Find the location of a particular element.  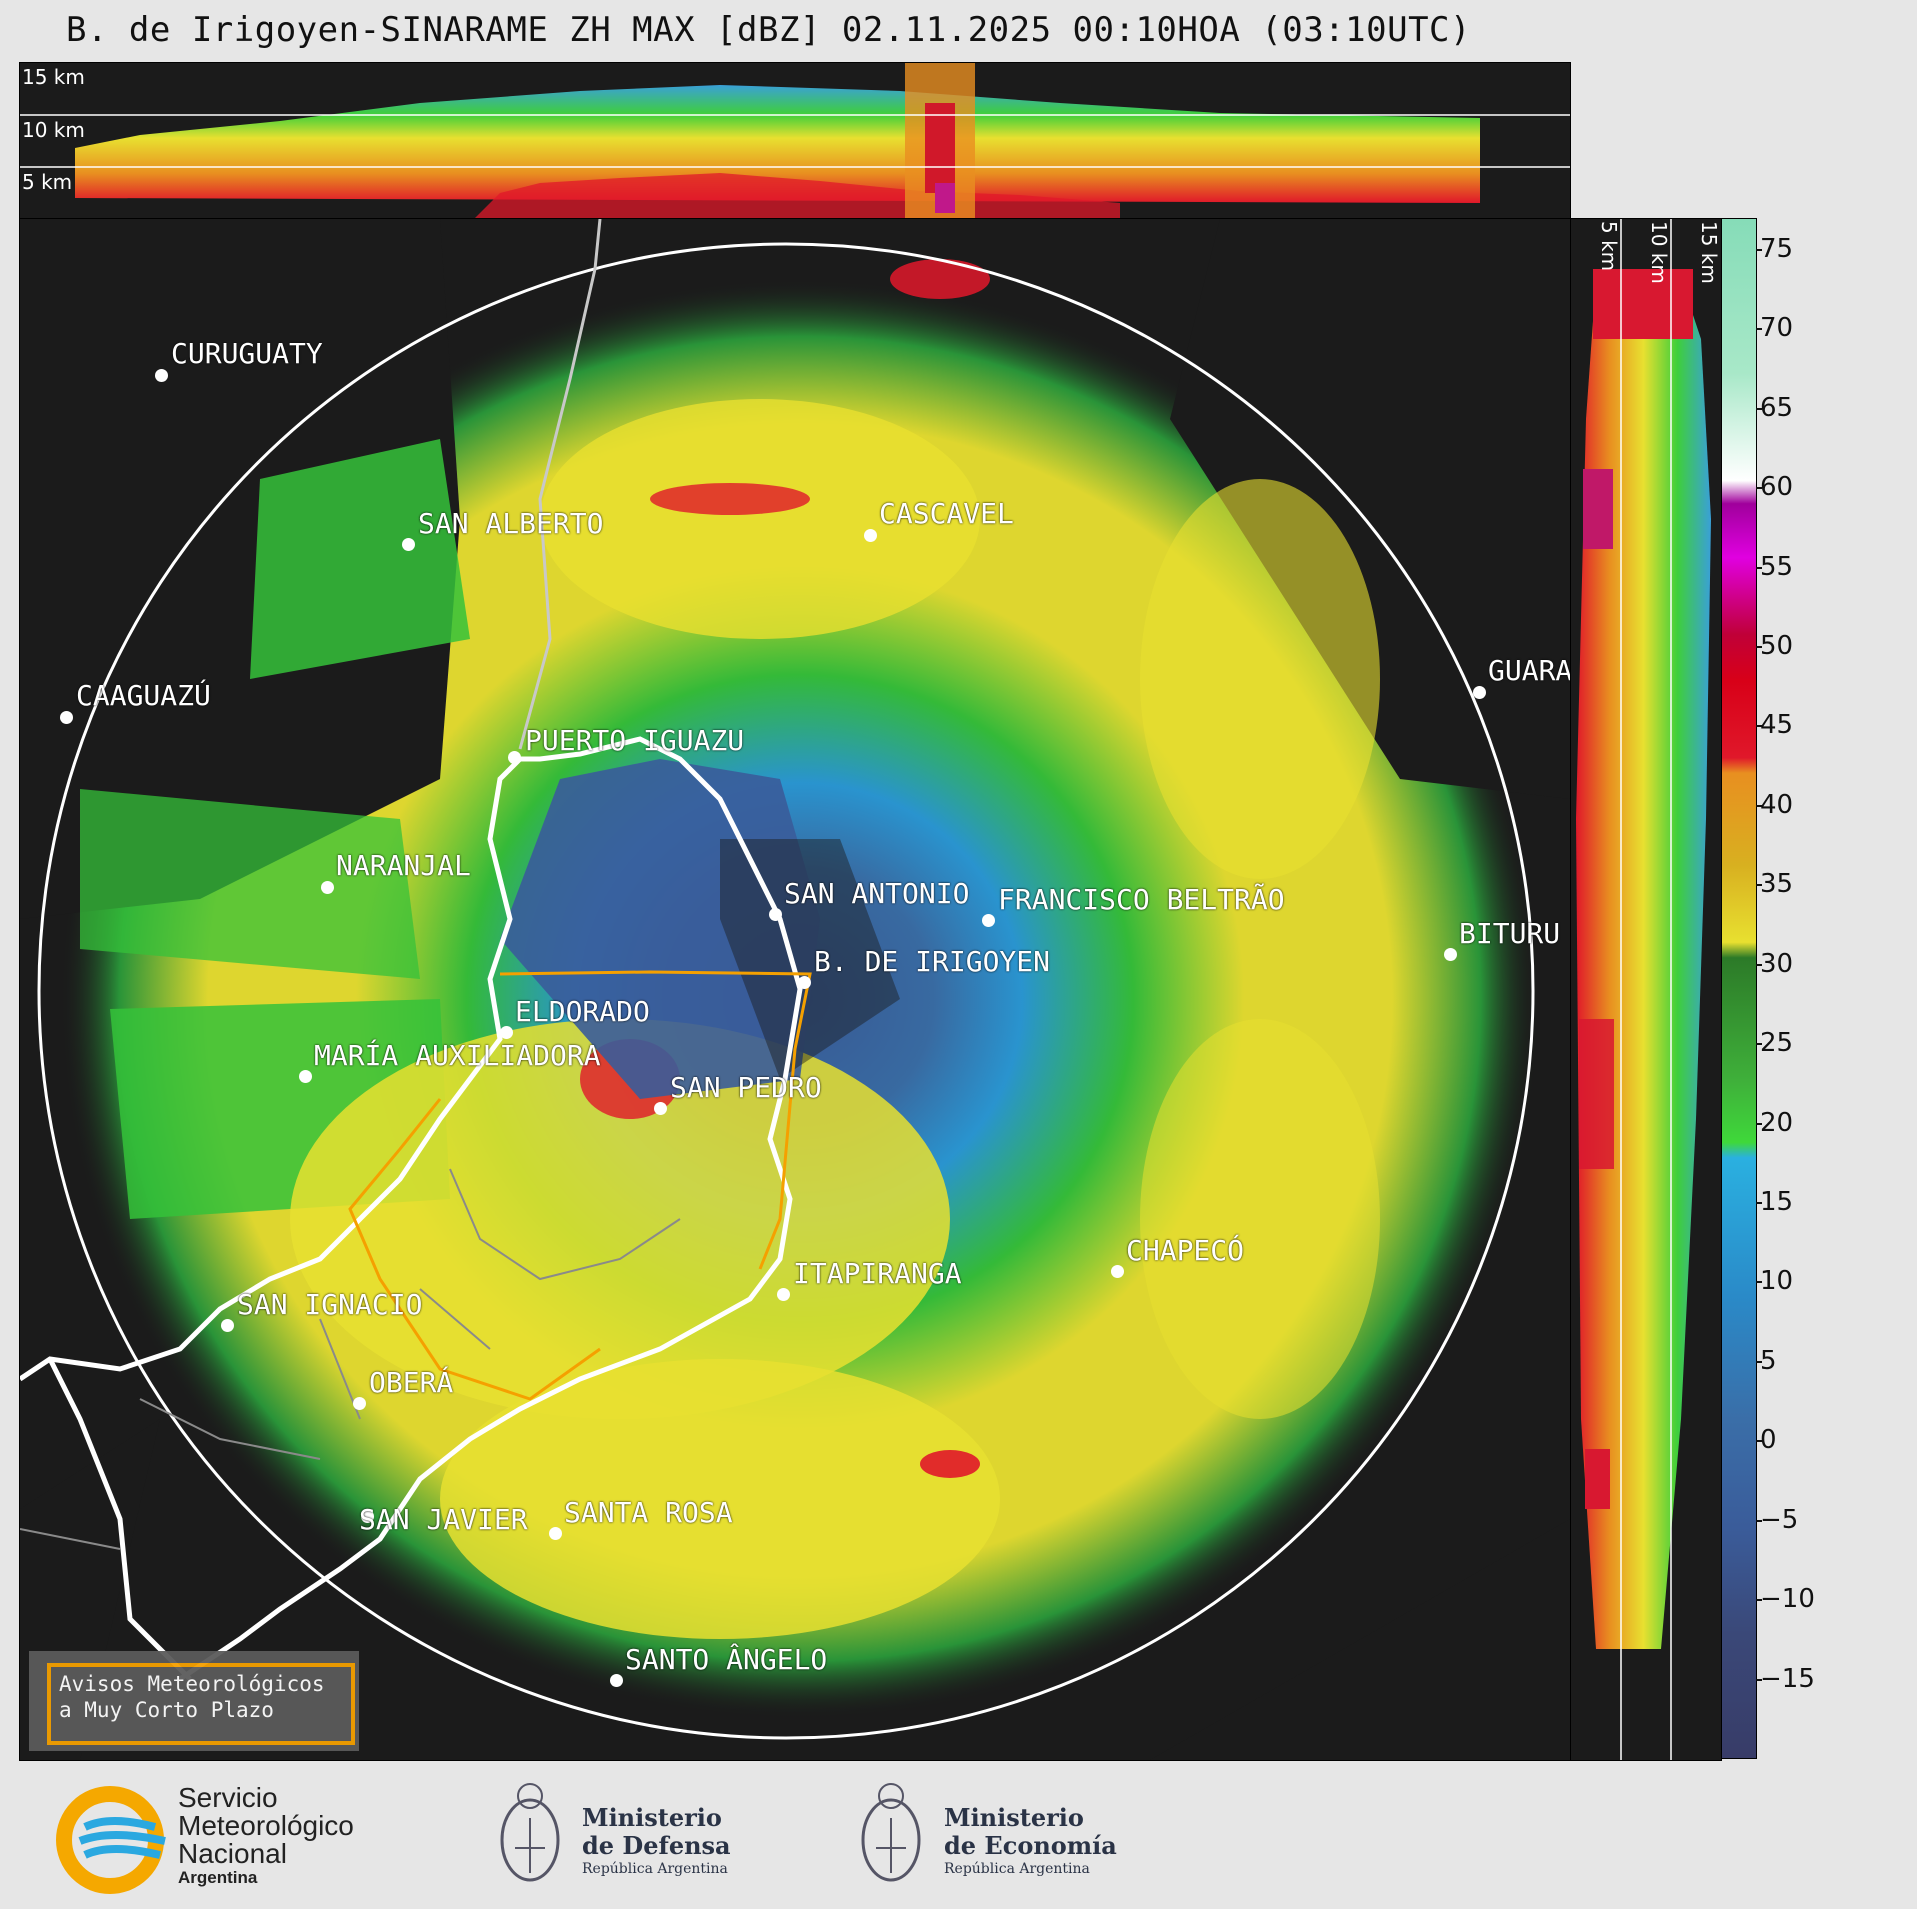

city-dot-maria-auxiliadora is located at coordinates (305, 1076).